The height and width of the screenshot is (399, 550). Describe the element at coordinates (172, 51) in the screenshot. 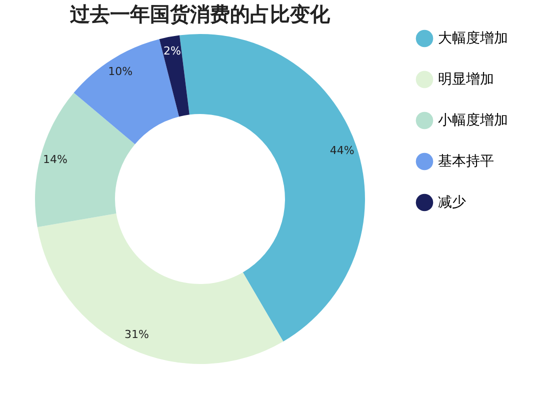

I see `data-label: 2%` at that location.